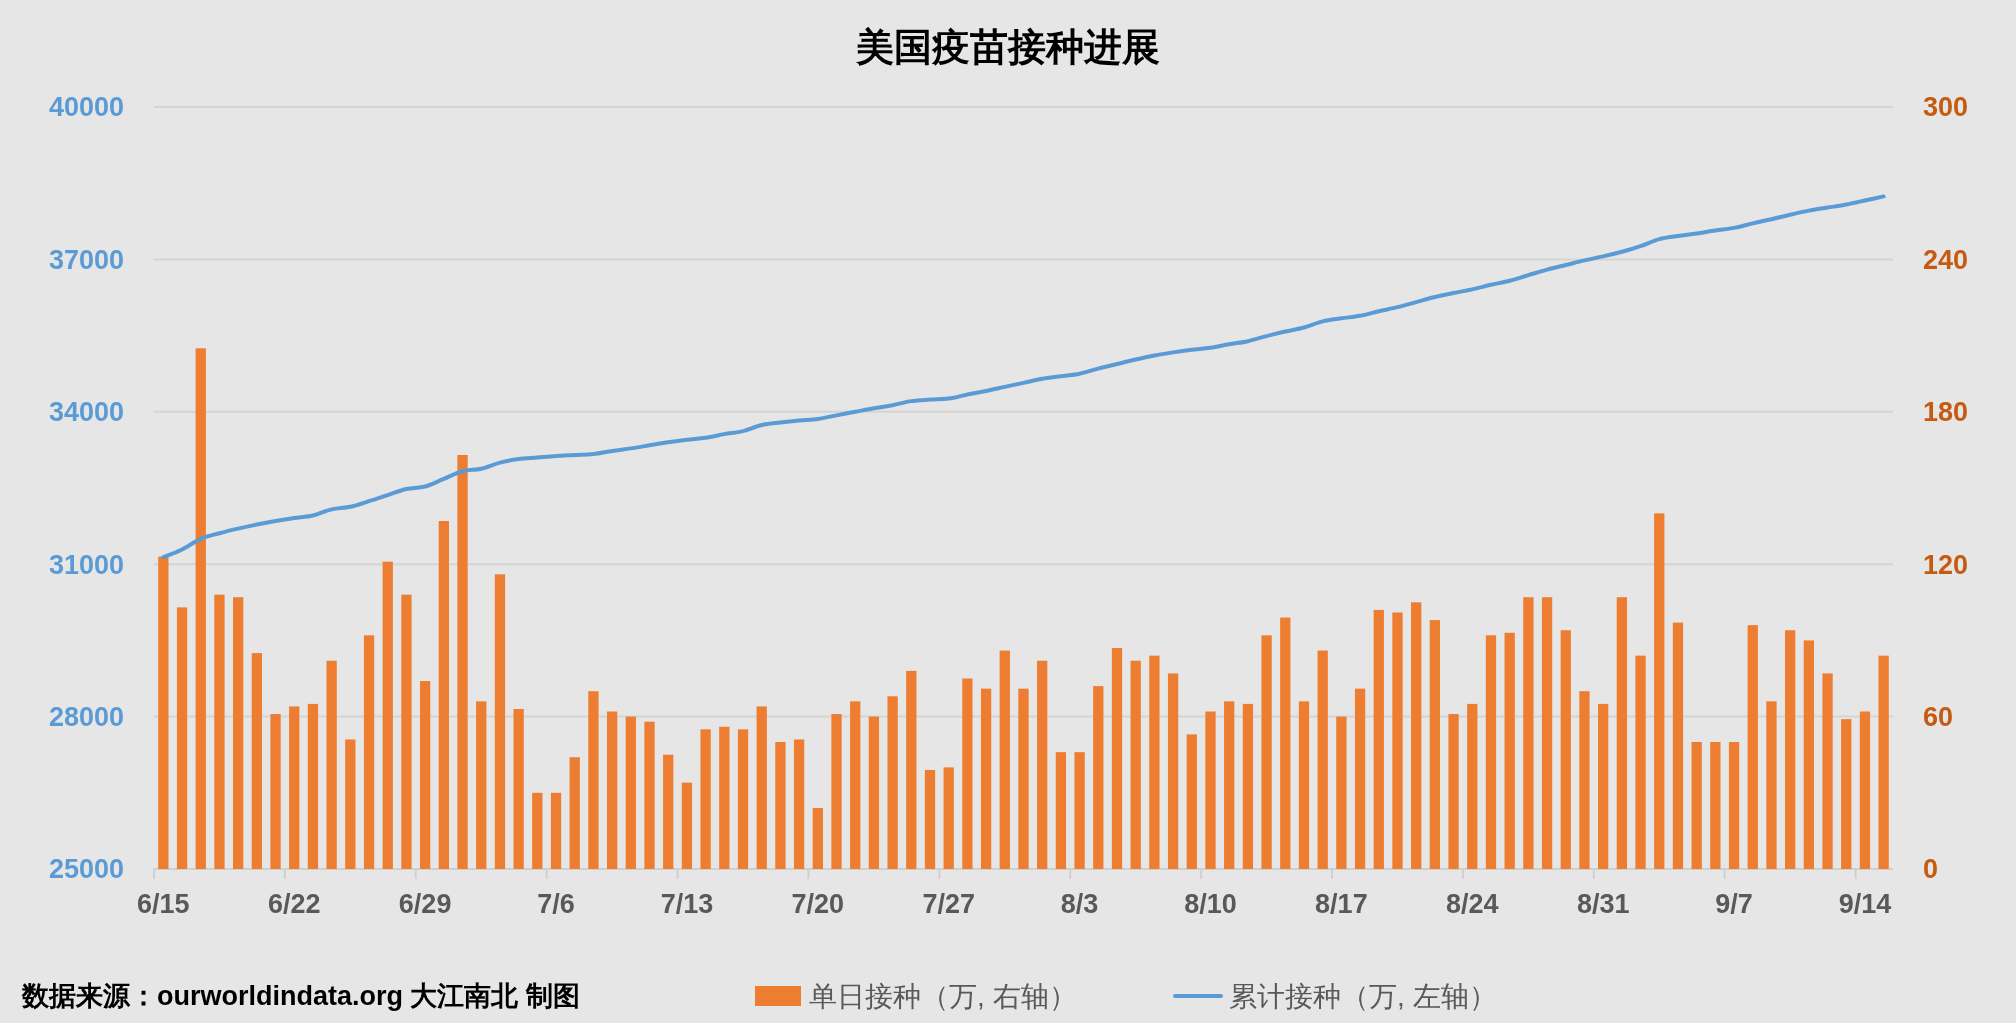 This screenshot has height=1023, width=2016. I want to click on x-tick-label: 7/20, so click(818, 904).